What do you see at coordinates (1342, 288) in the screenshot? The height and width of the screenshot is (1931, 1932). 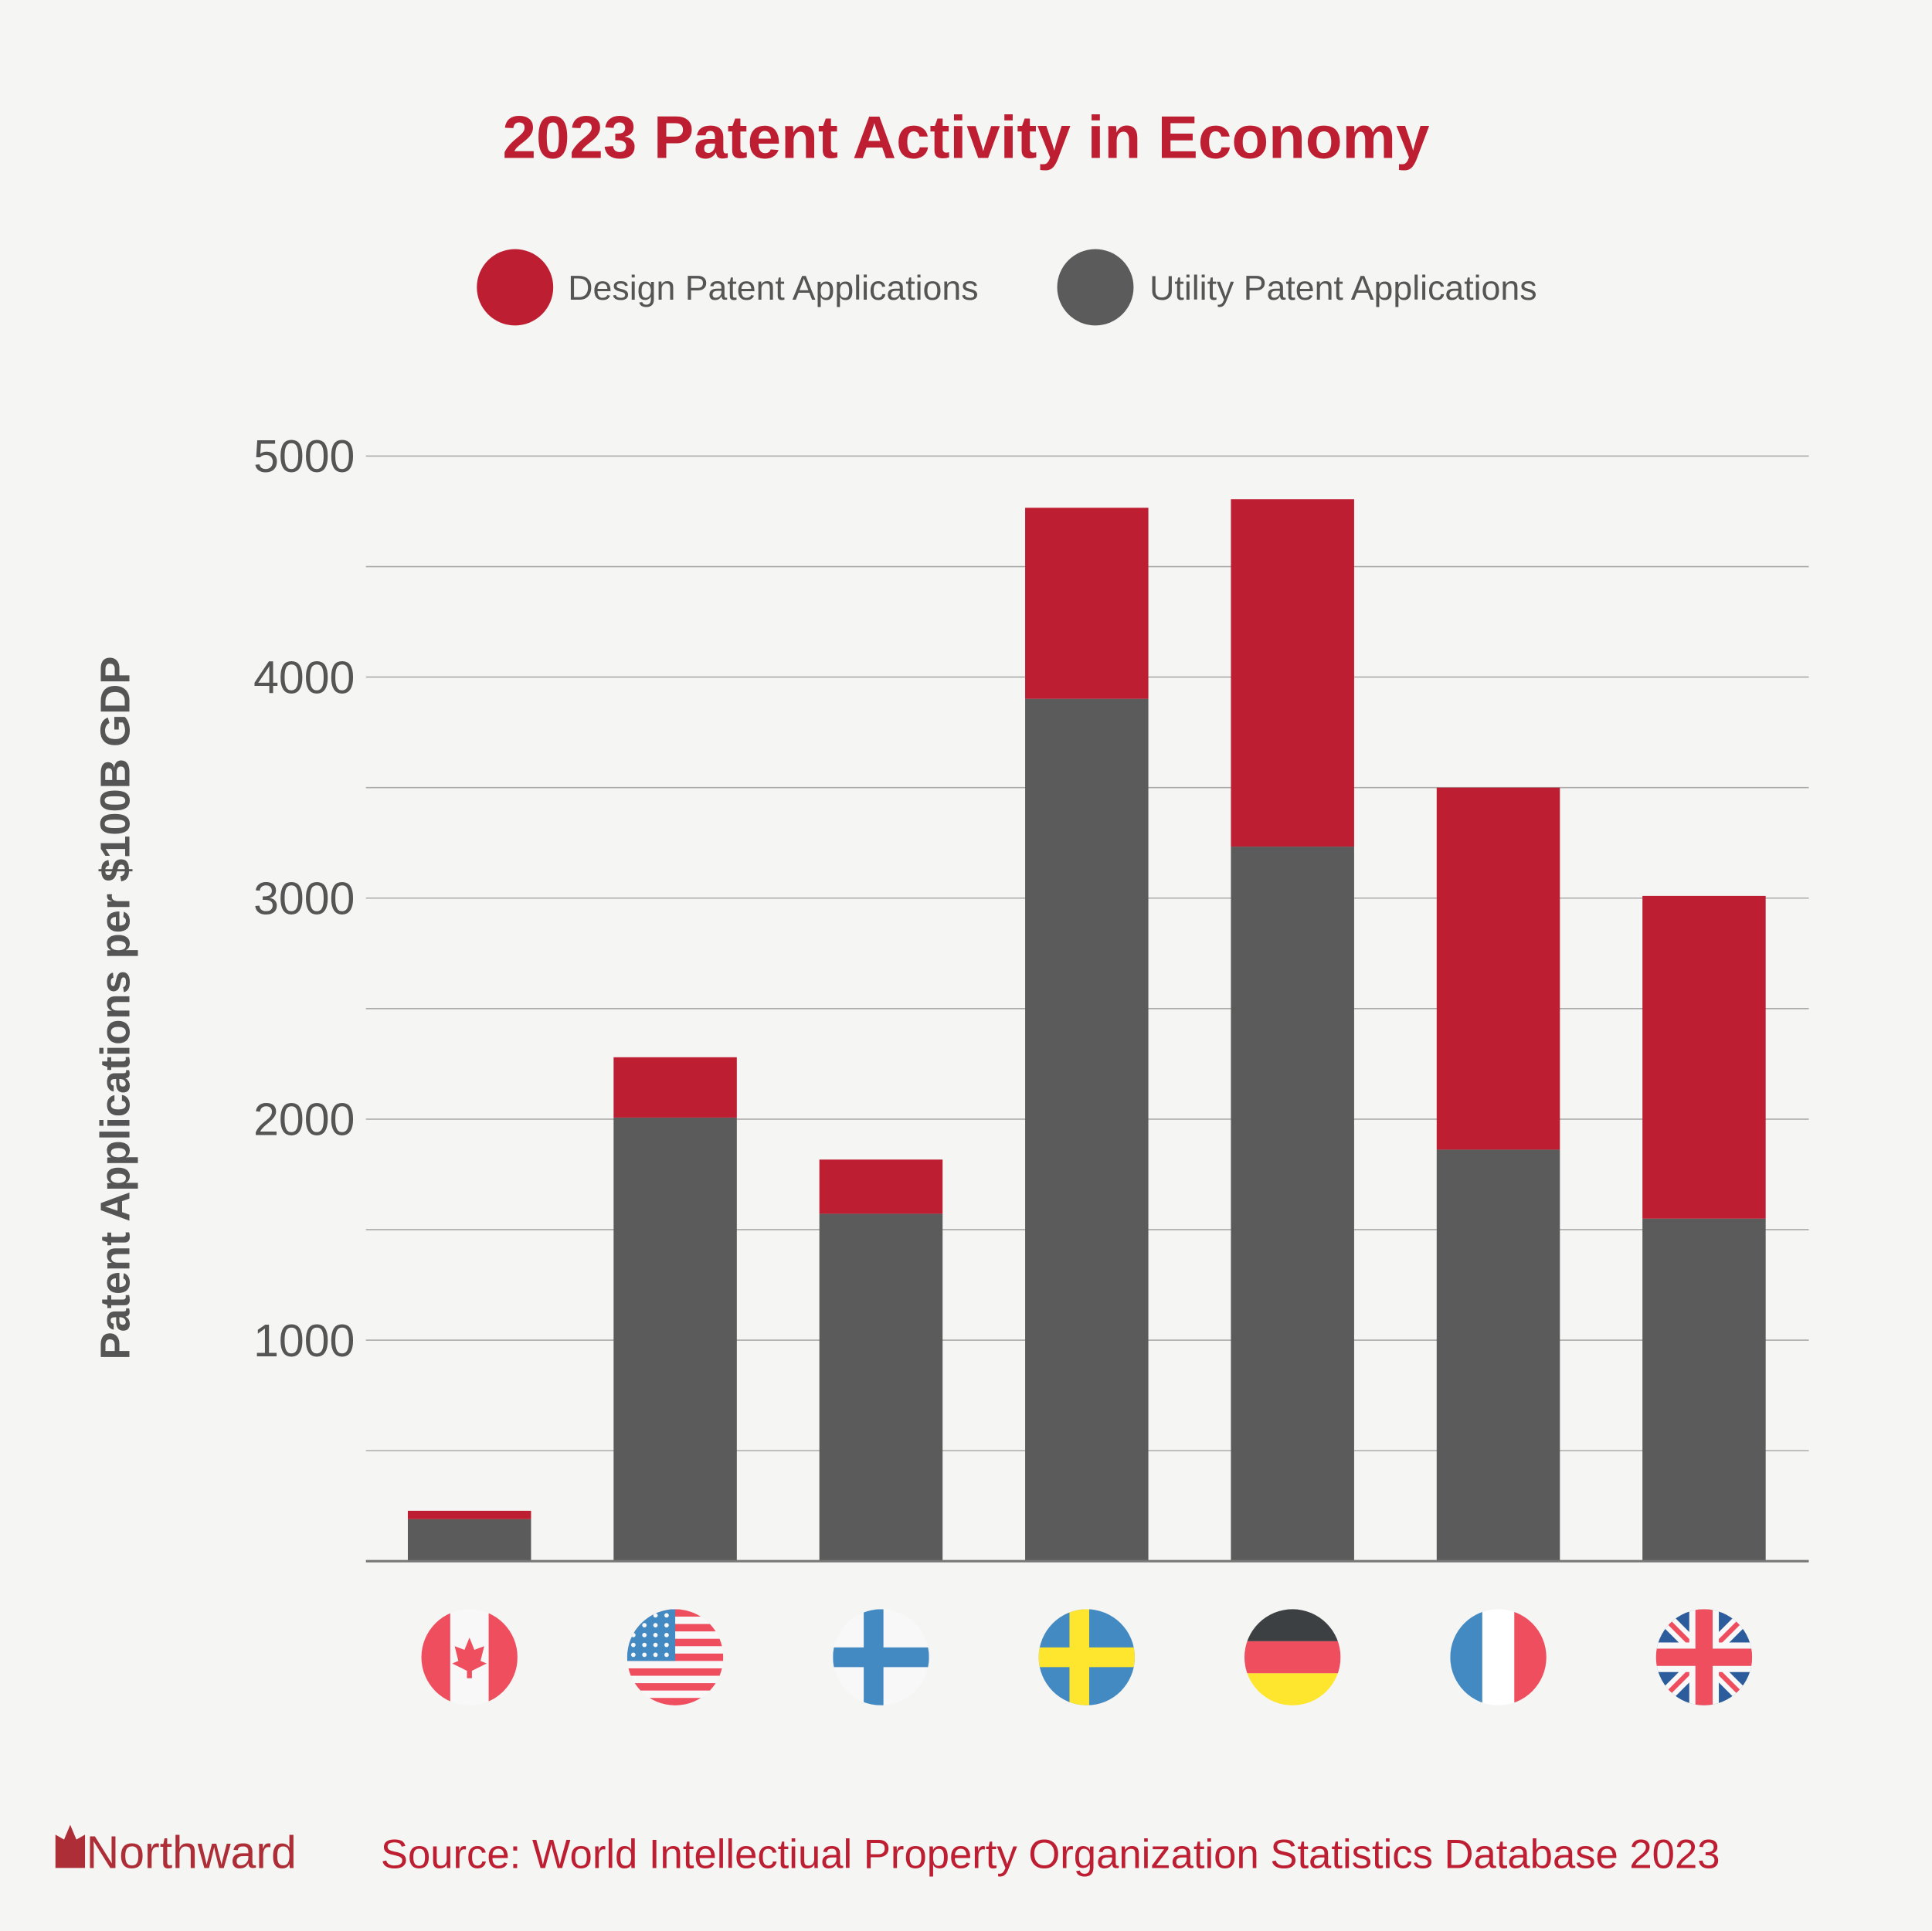 I see `legend-label-utility: Utility Patent Applications` at bounding box center [1342, 288].